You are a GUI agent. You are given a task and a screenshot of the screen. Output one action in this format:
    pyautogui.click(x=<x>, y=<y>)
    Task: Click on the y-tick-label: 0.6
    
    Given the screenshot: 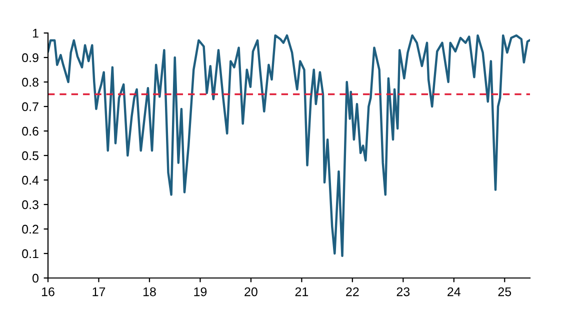 What is the action you would take?
    pyautogui.click(x=30, y=131)
    